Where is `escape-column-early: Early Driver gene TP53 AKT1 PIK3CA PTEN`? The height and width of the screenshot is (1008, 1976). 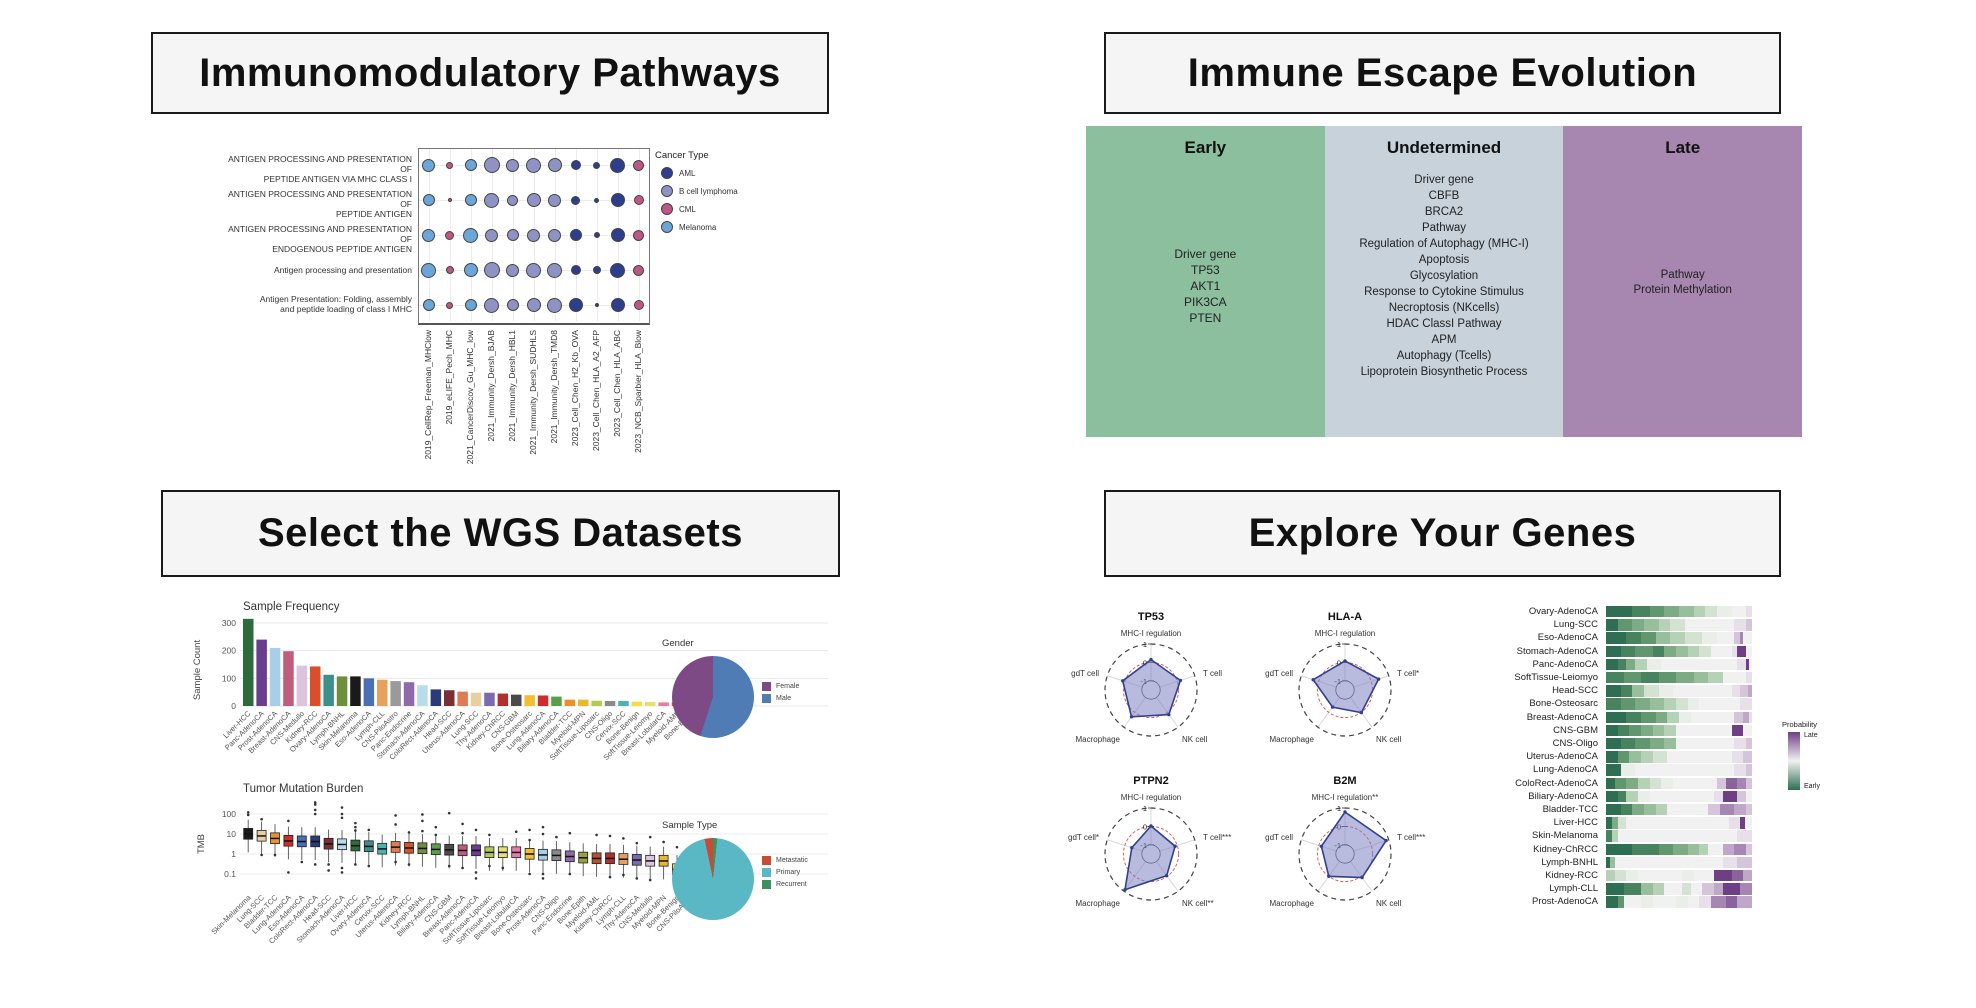
escape-column-early: Early Driver gene TP53 AKT1 PIK3CA PTEN is located at coordinates (1205, 281).